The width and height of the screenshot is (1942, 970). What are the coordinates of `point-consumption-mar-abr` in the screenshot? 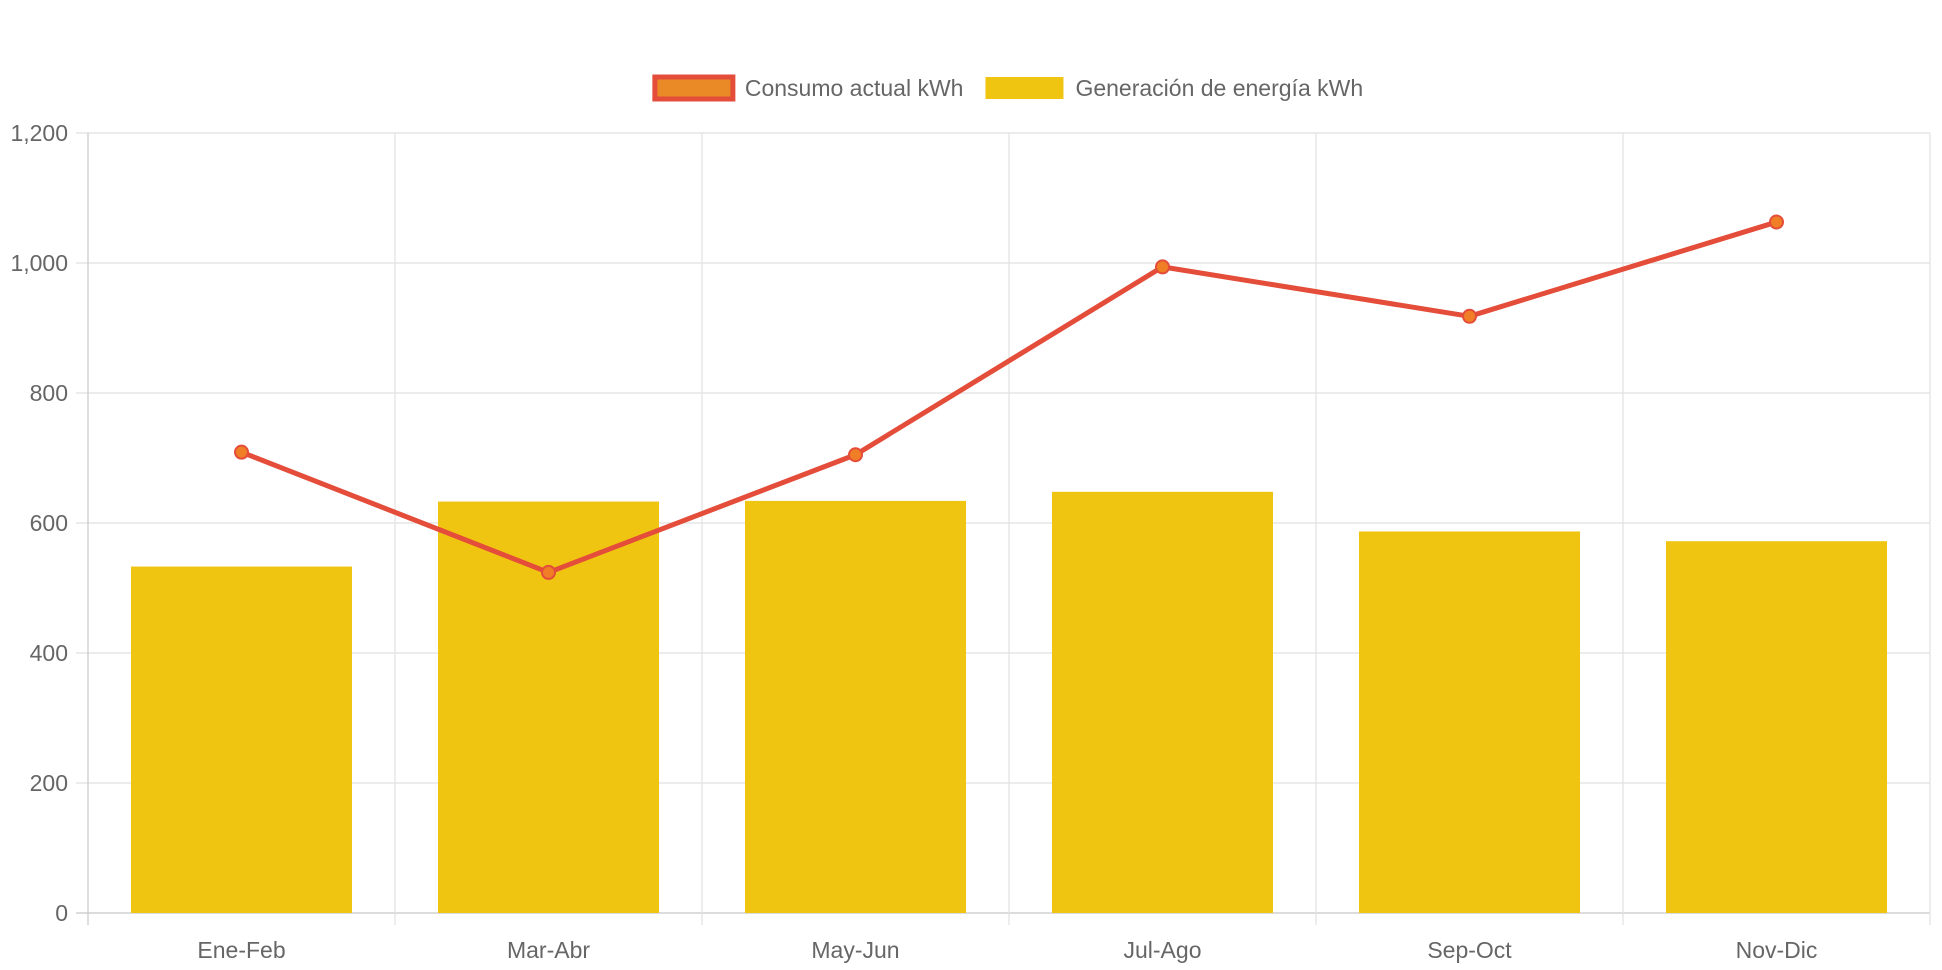 It's located at (548, 572).